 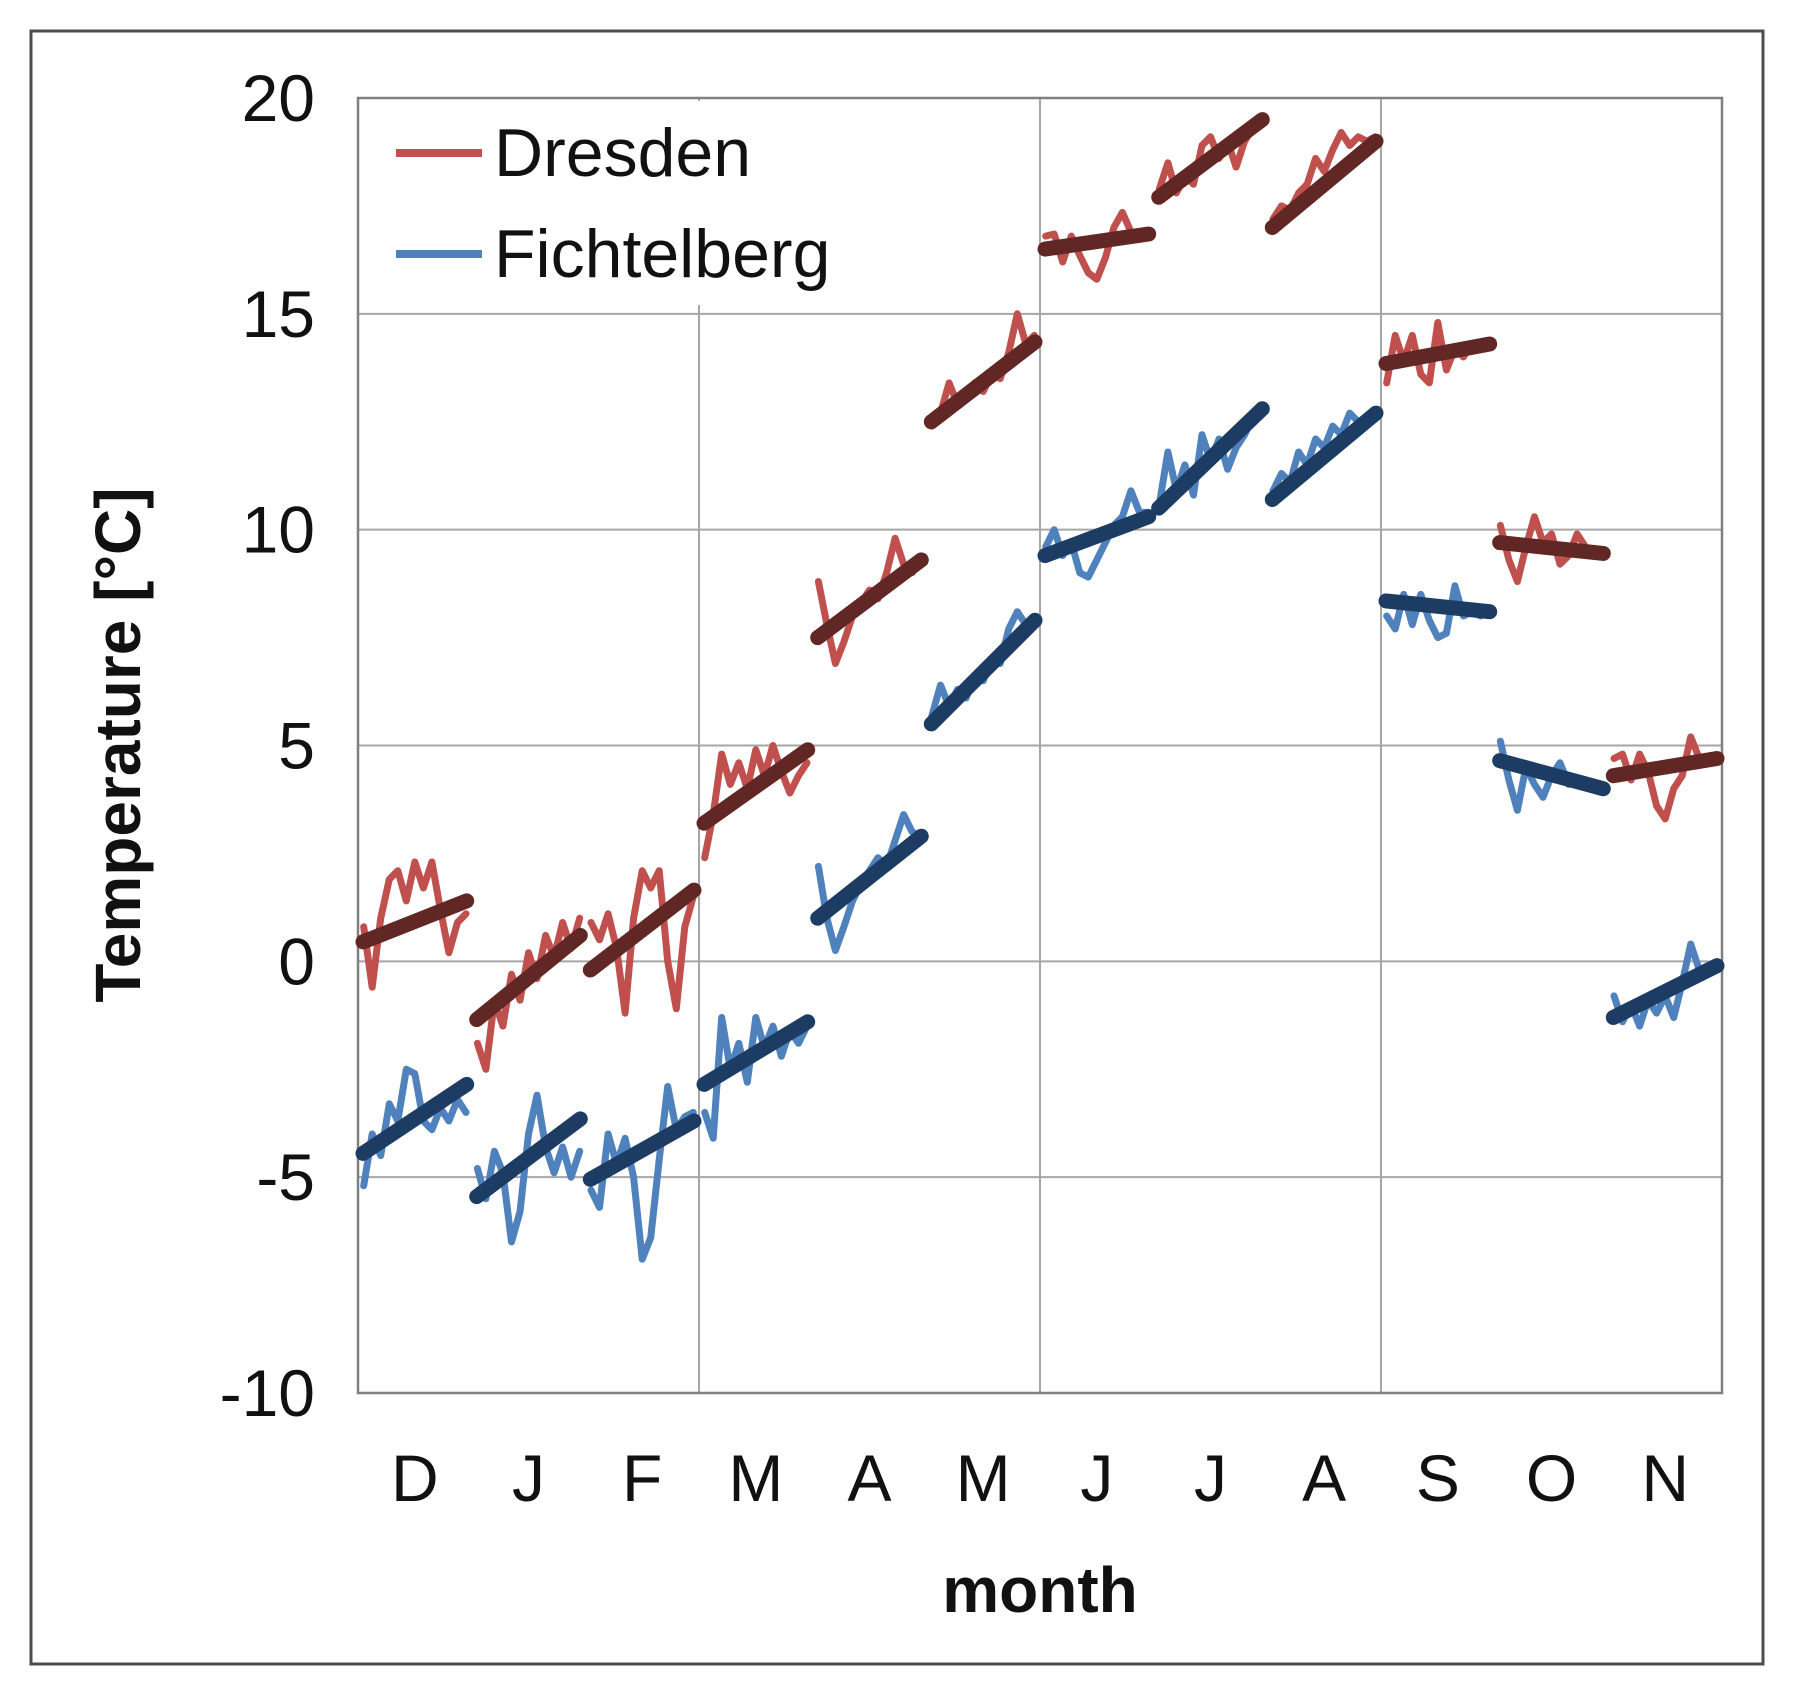 What do you see at coordinates (1210, 1478) in the screenshot?
I see `x-tick-label-8-J: J` at bounding box center [1210, 1478].